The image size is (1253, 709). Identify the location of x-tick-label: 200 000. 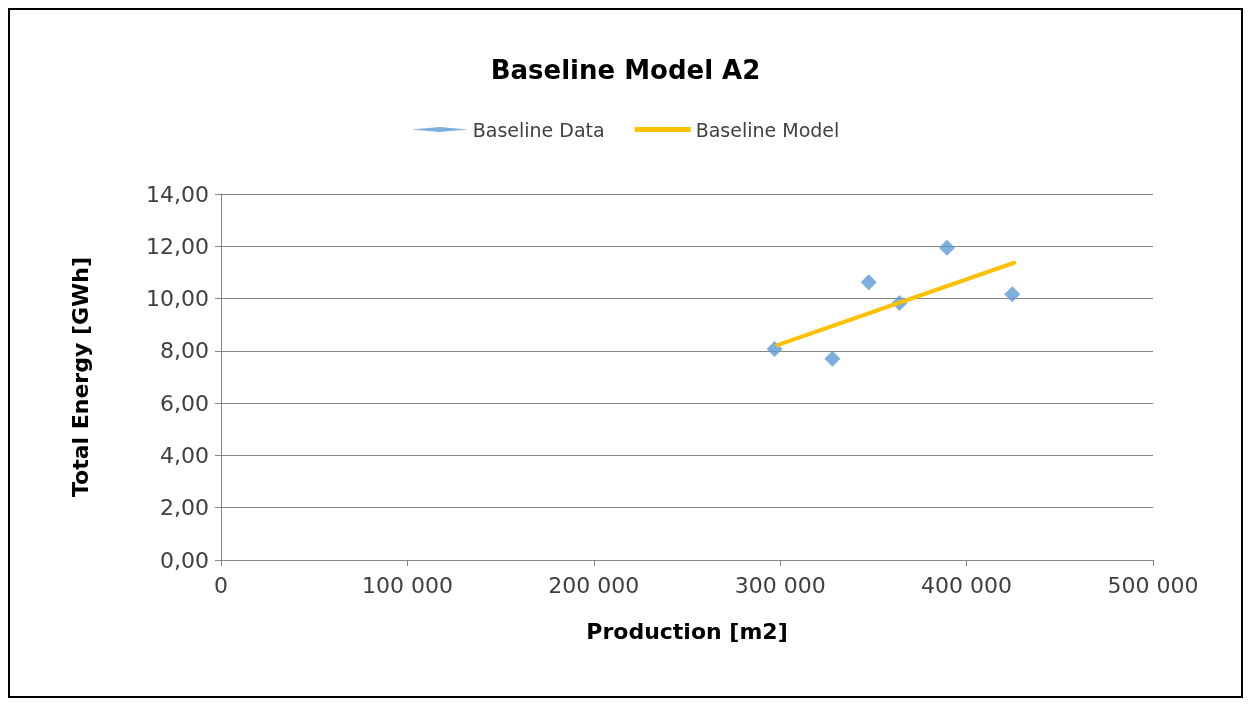
(594, 585).